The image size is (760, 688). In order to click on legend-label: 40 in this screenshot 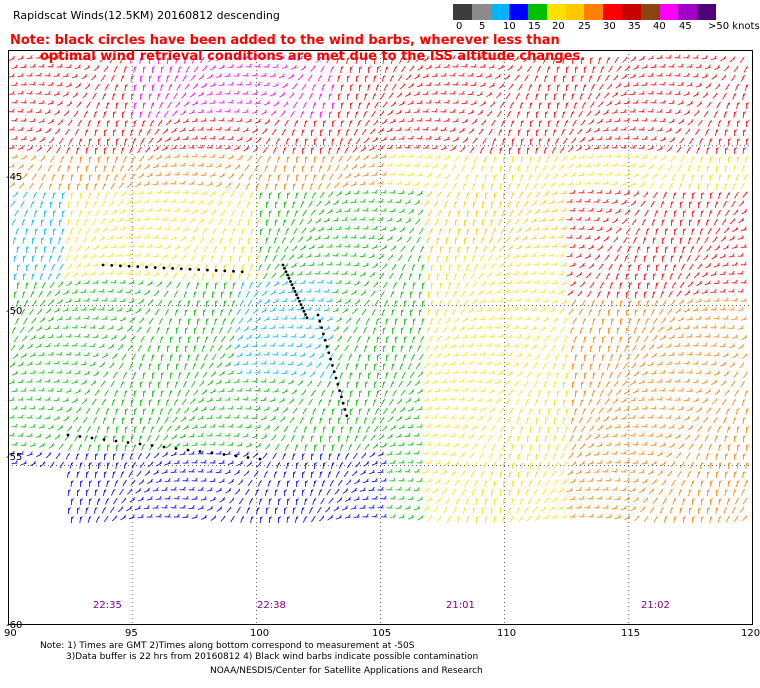, I will do `click(659, 26)`.